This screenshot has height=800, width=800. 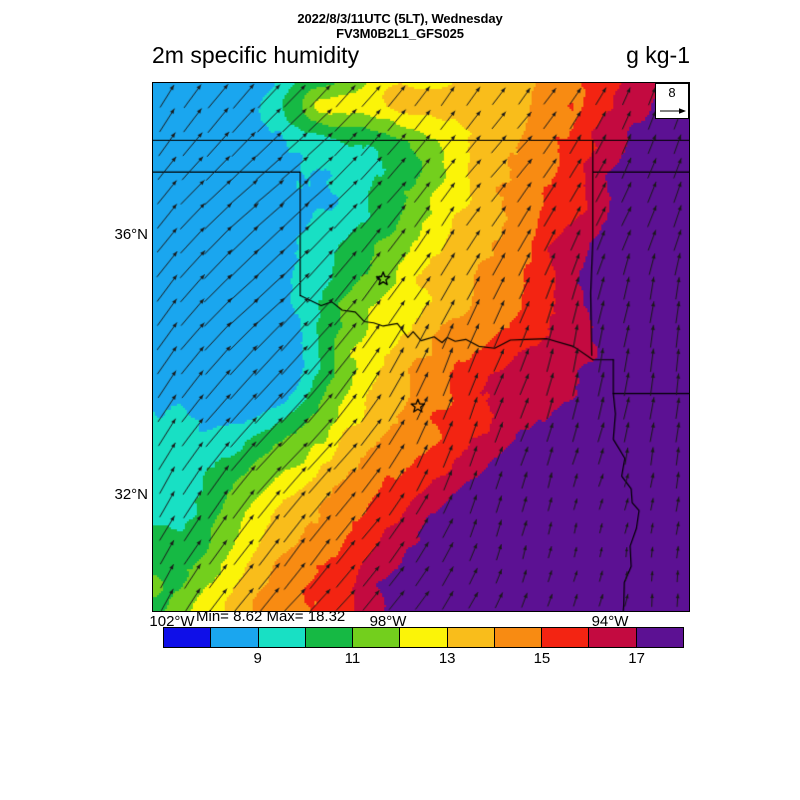 What do you see at coordinates (388, 621) in the screenshot?
I see `lon-tick-label-1: 98°W` at bounding box center [388, 621].